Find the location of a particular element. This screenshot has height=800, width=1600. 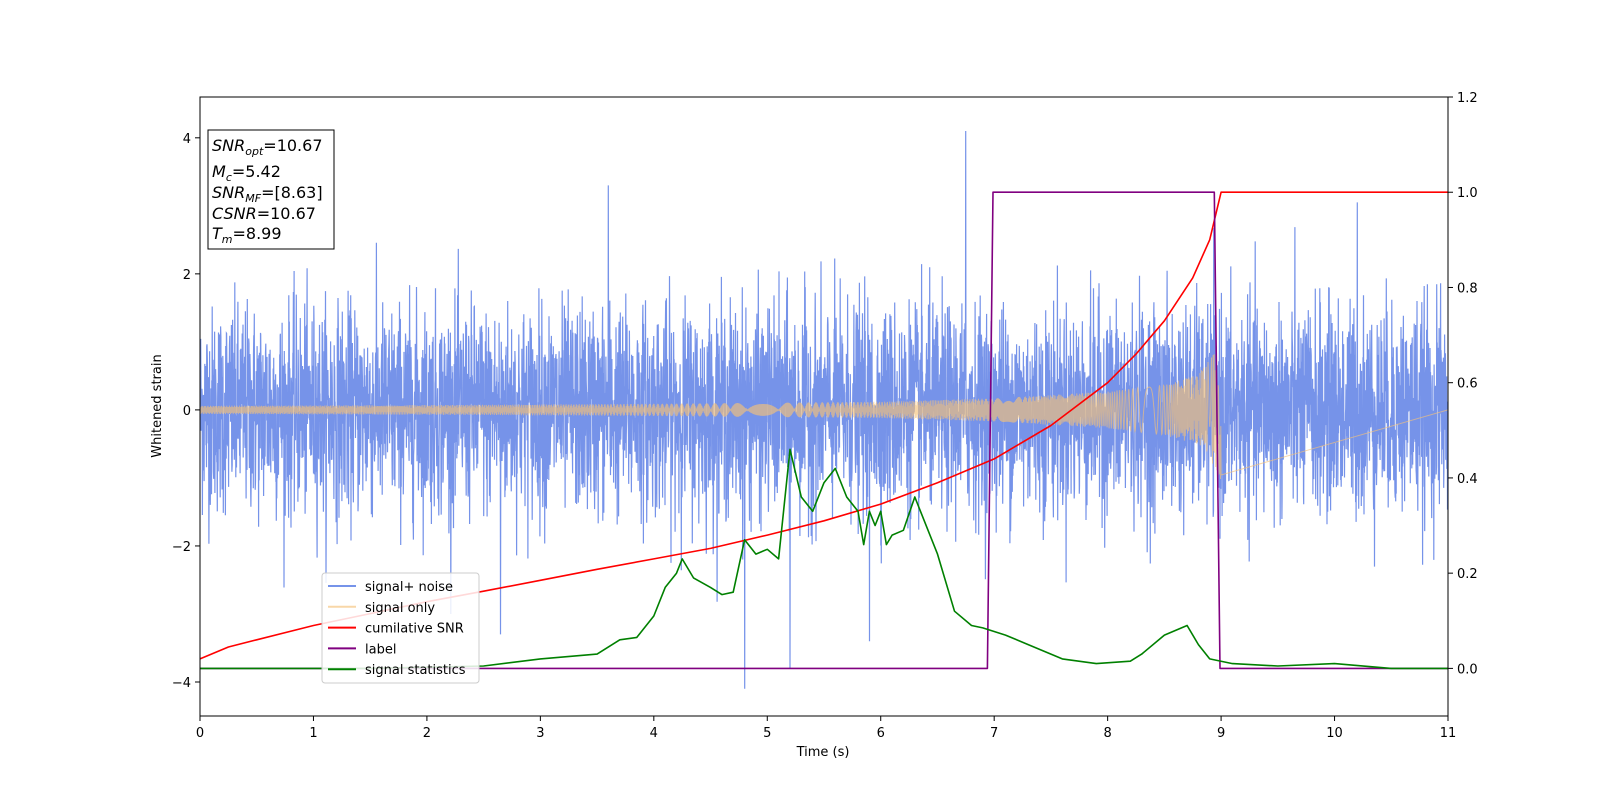

x-axis-label: Time (s) is located at coordinates (823, 752).